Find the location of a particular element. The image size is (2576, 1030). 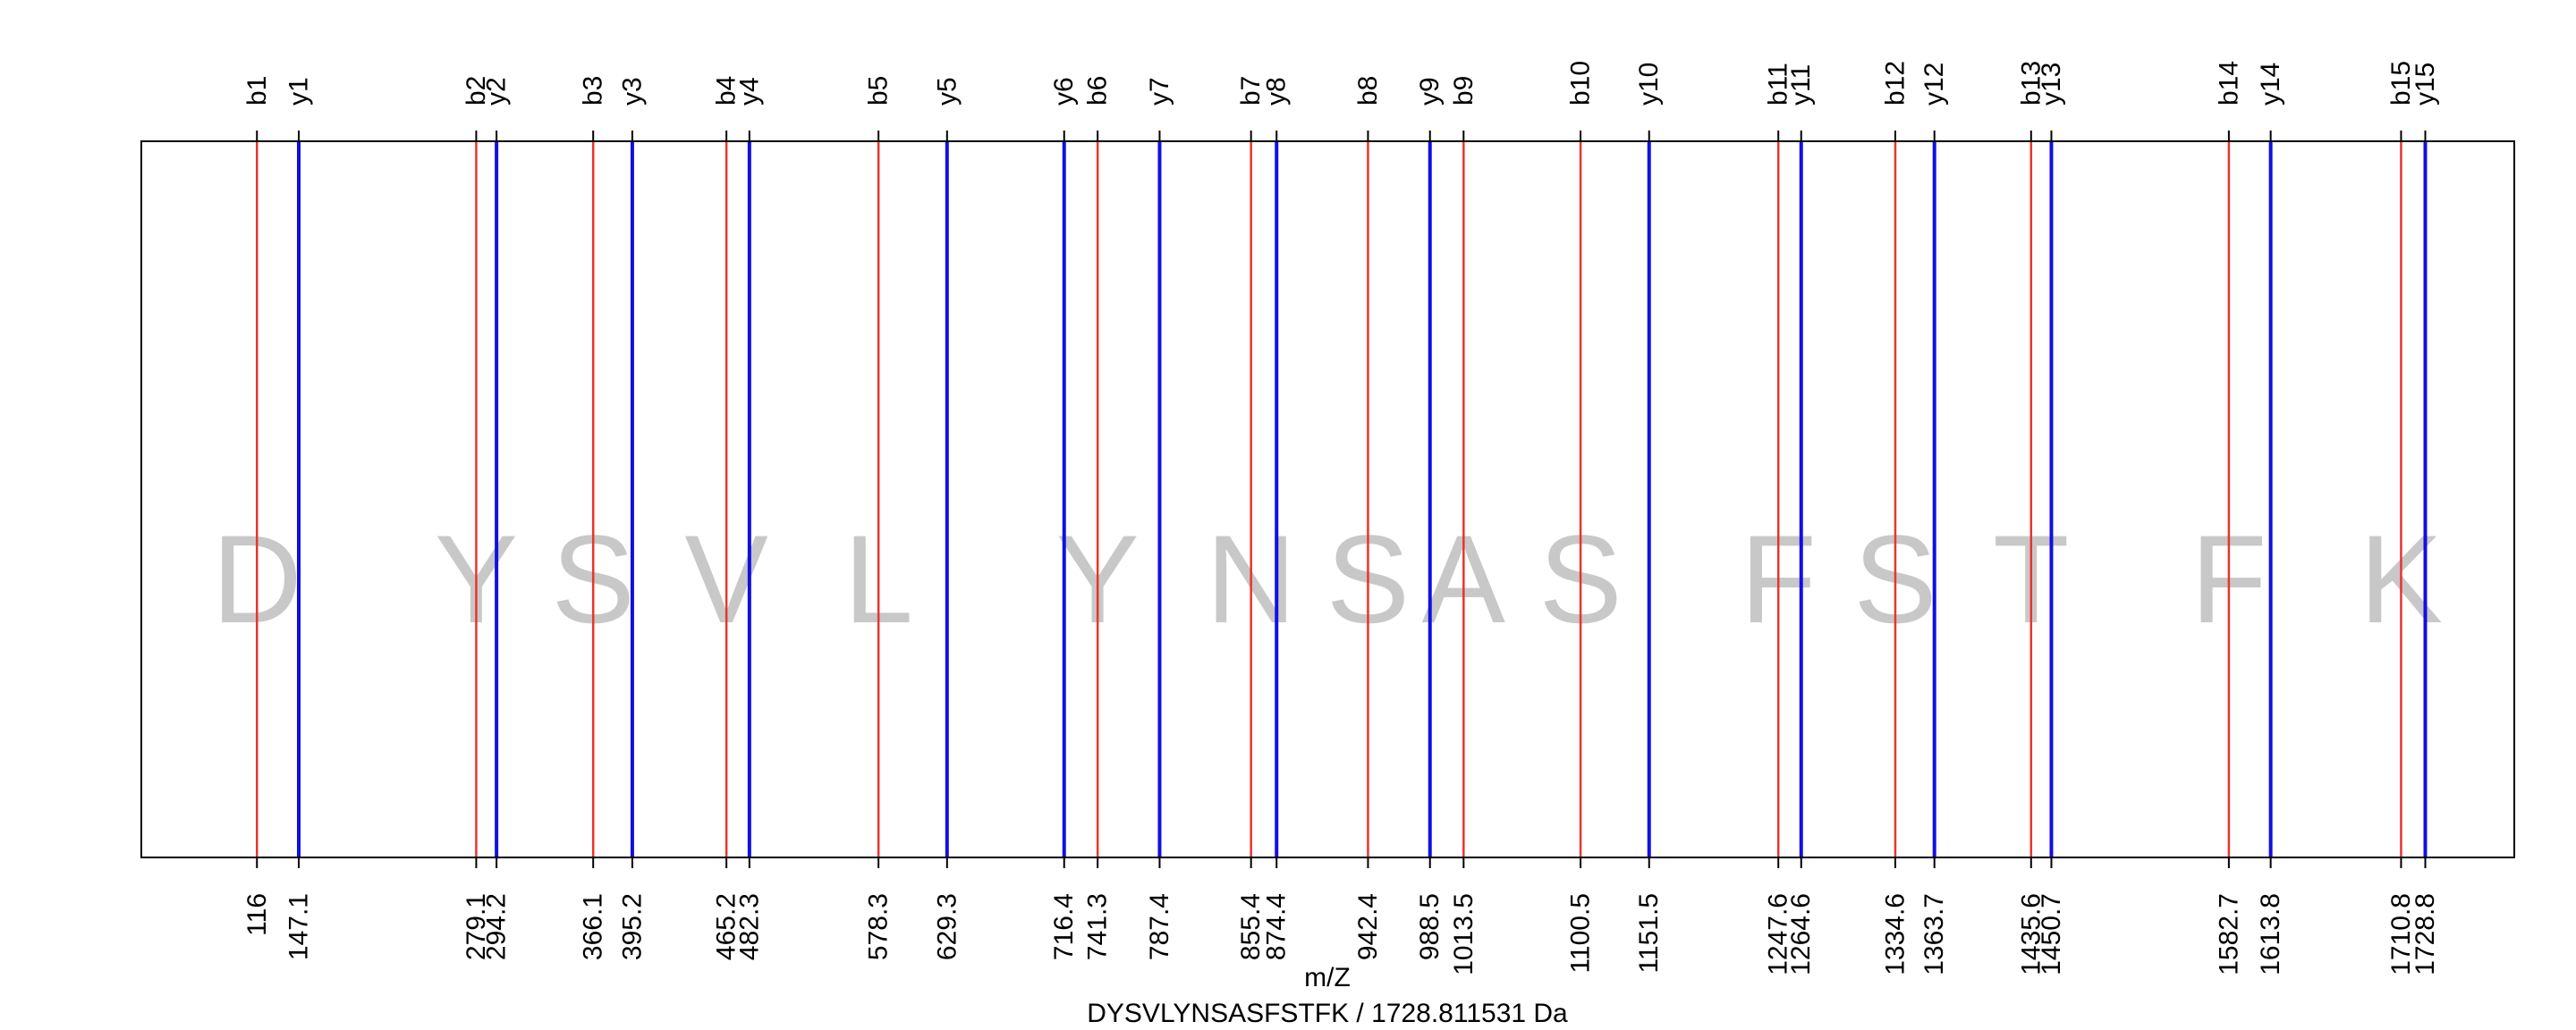

b-ion-label-14: b14 is located at coordinates (2228, 84).